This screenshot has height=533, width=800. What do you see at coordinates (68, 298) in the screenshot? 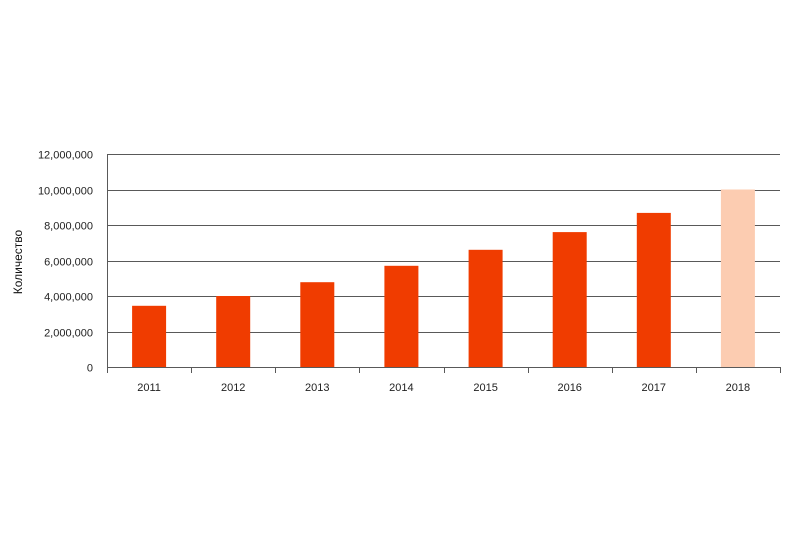
I see `y-tick-label: 4,000,000` at bounding box center [68, 298].